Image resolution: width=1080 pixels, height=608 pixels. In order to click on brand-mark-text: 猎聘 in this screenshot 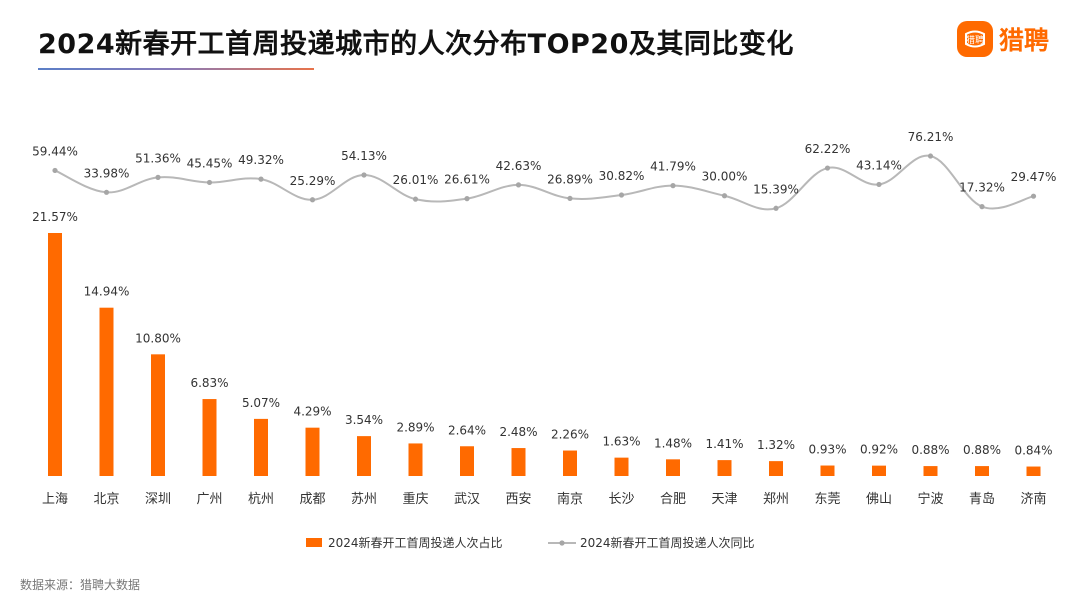, I will do `click(975, 40)`.